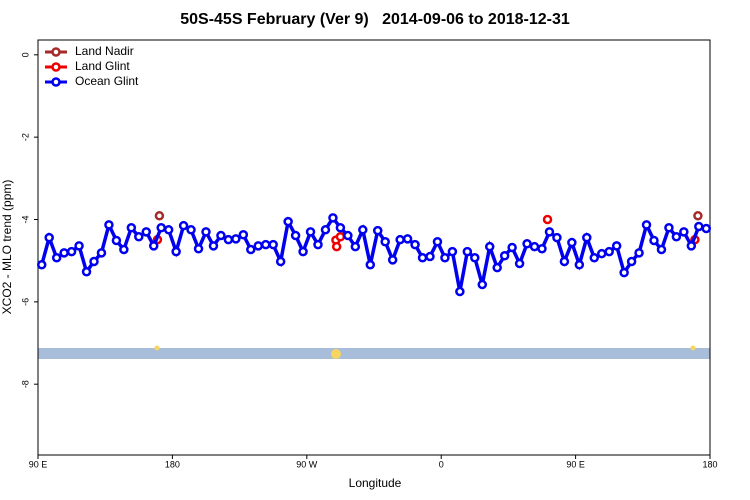 Image resolution: width=750 pixels, height=500 pixels. Describe the element at coordinates (25, 384) in the screenshot. I see `y-tick-label: -8` at that location.